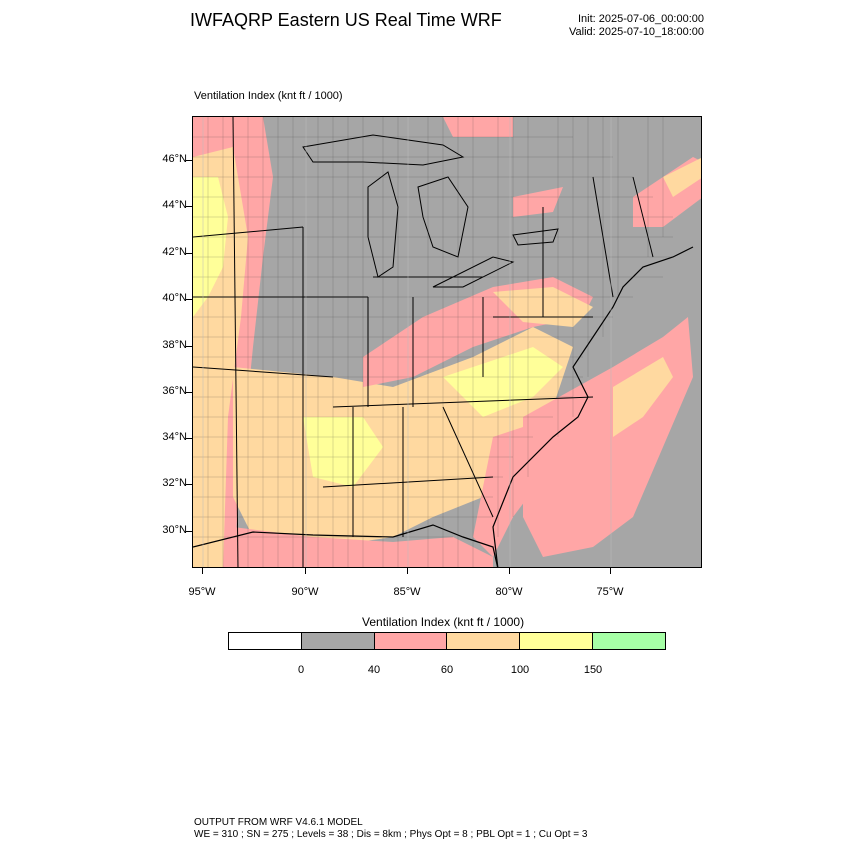 The height and width of the screenshot is (850, 850). I want to click on lon-label-95: 95°W, so click(202, 592).